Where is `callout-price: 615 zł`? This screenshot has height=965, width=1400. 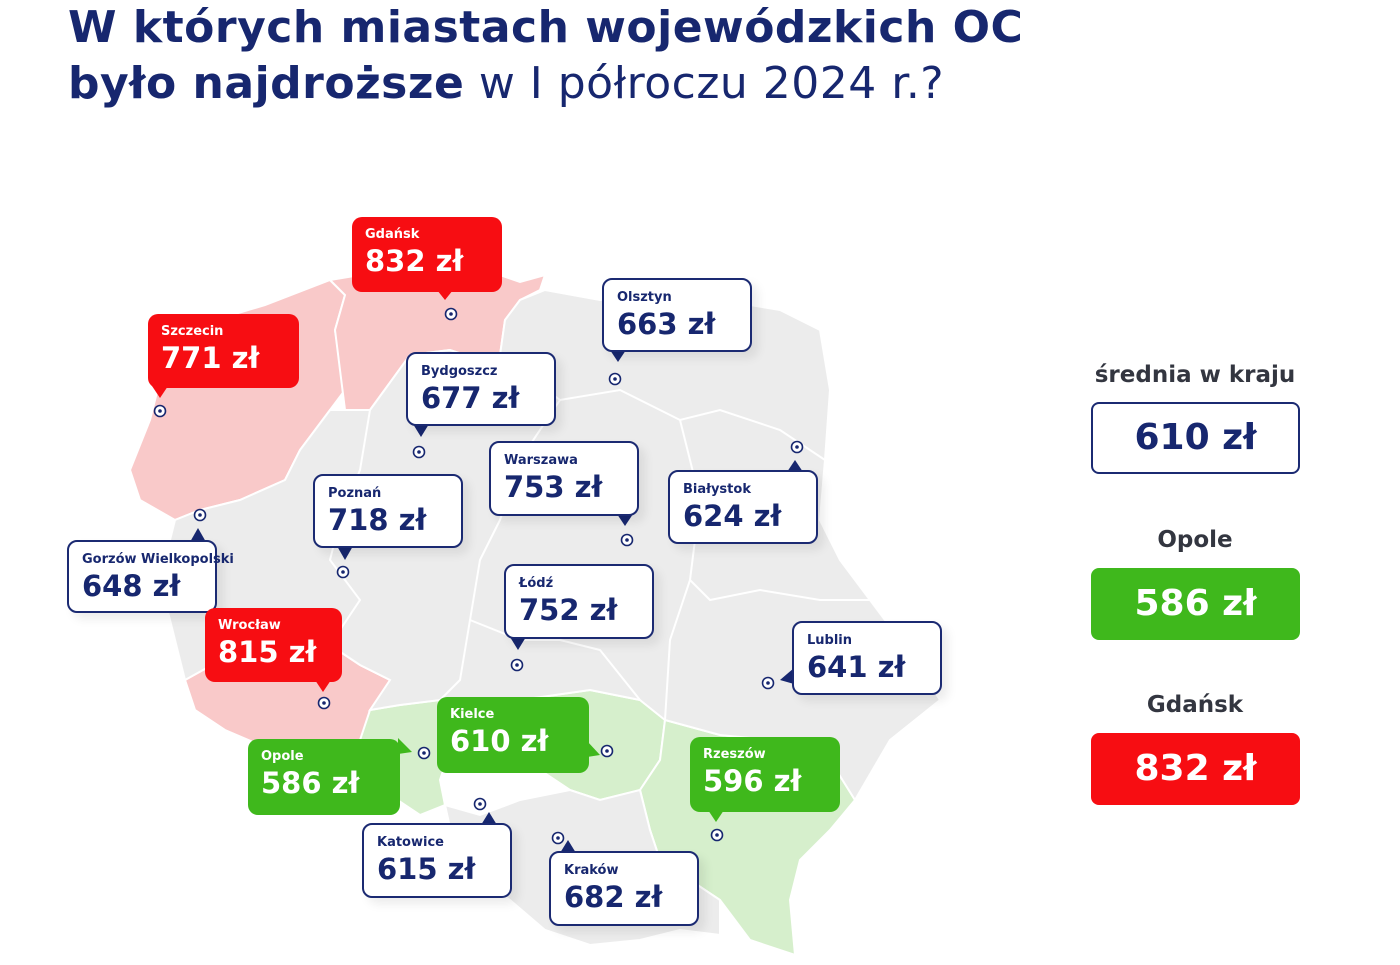
callout-price: 615 zł is located at coordinates (426, 869).